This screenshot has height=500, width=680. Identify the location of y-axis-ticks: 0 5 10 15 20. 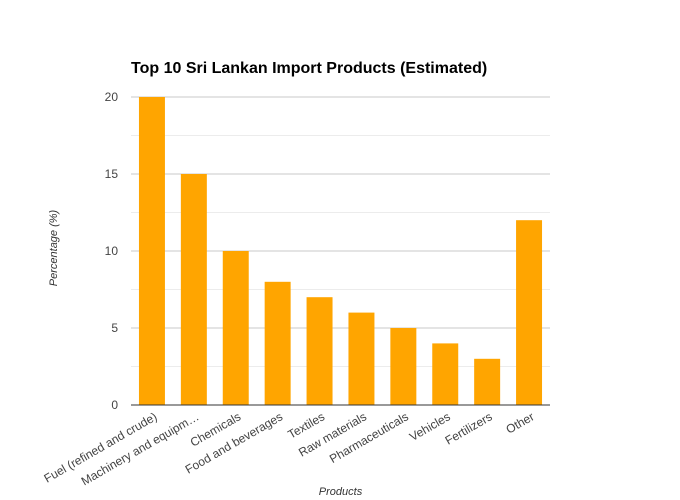
(112, 251).